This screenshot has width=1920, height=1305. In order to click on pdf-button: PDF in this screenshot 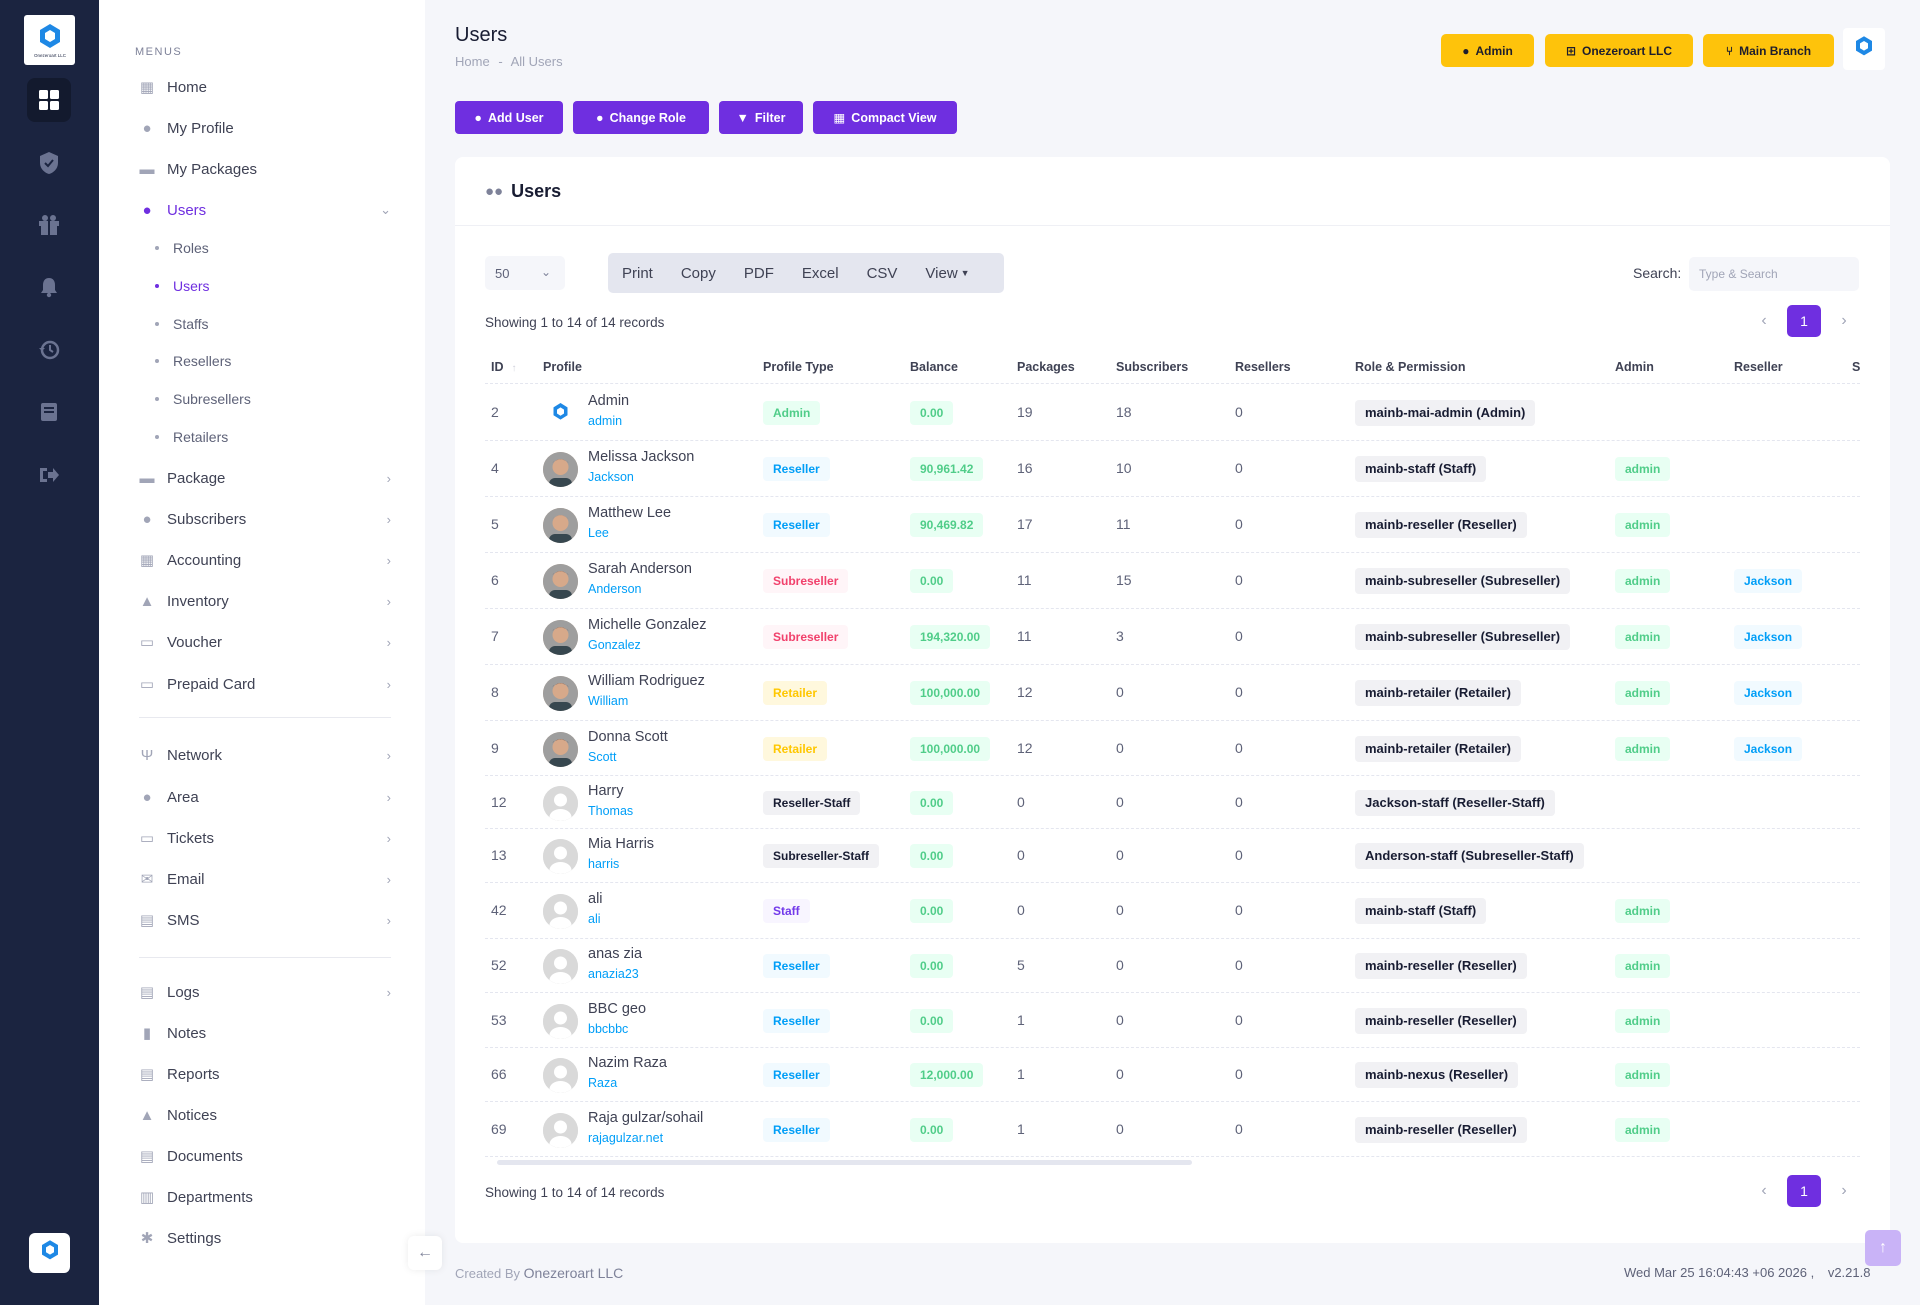, I will do `click(758, 273)`.